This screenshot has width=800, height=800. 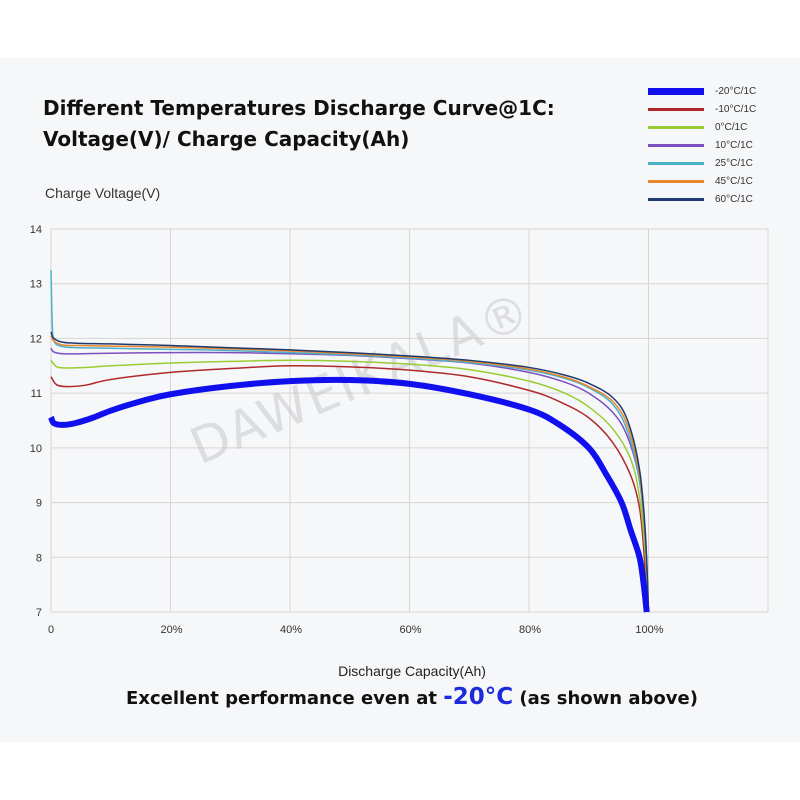 What do you see at coordinates (410, 630) in the screenshot?
I see `x-tick-label: 60%` at bounding box center [410, 630].